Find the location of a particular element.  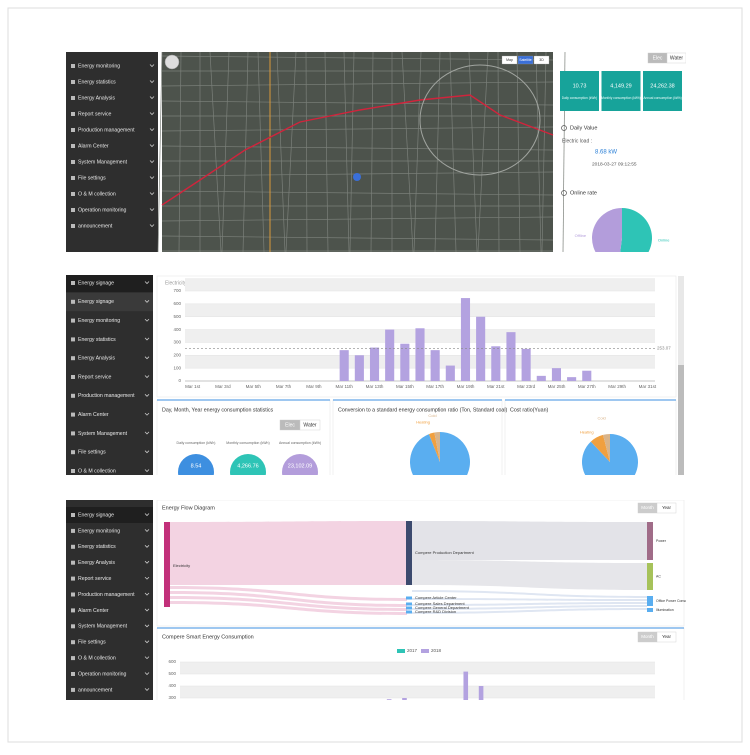

node-label: Compere Production Department is located at coordinates (445, 552).